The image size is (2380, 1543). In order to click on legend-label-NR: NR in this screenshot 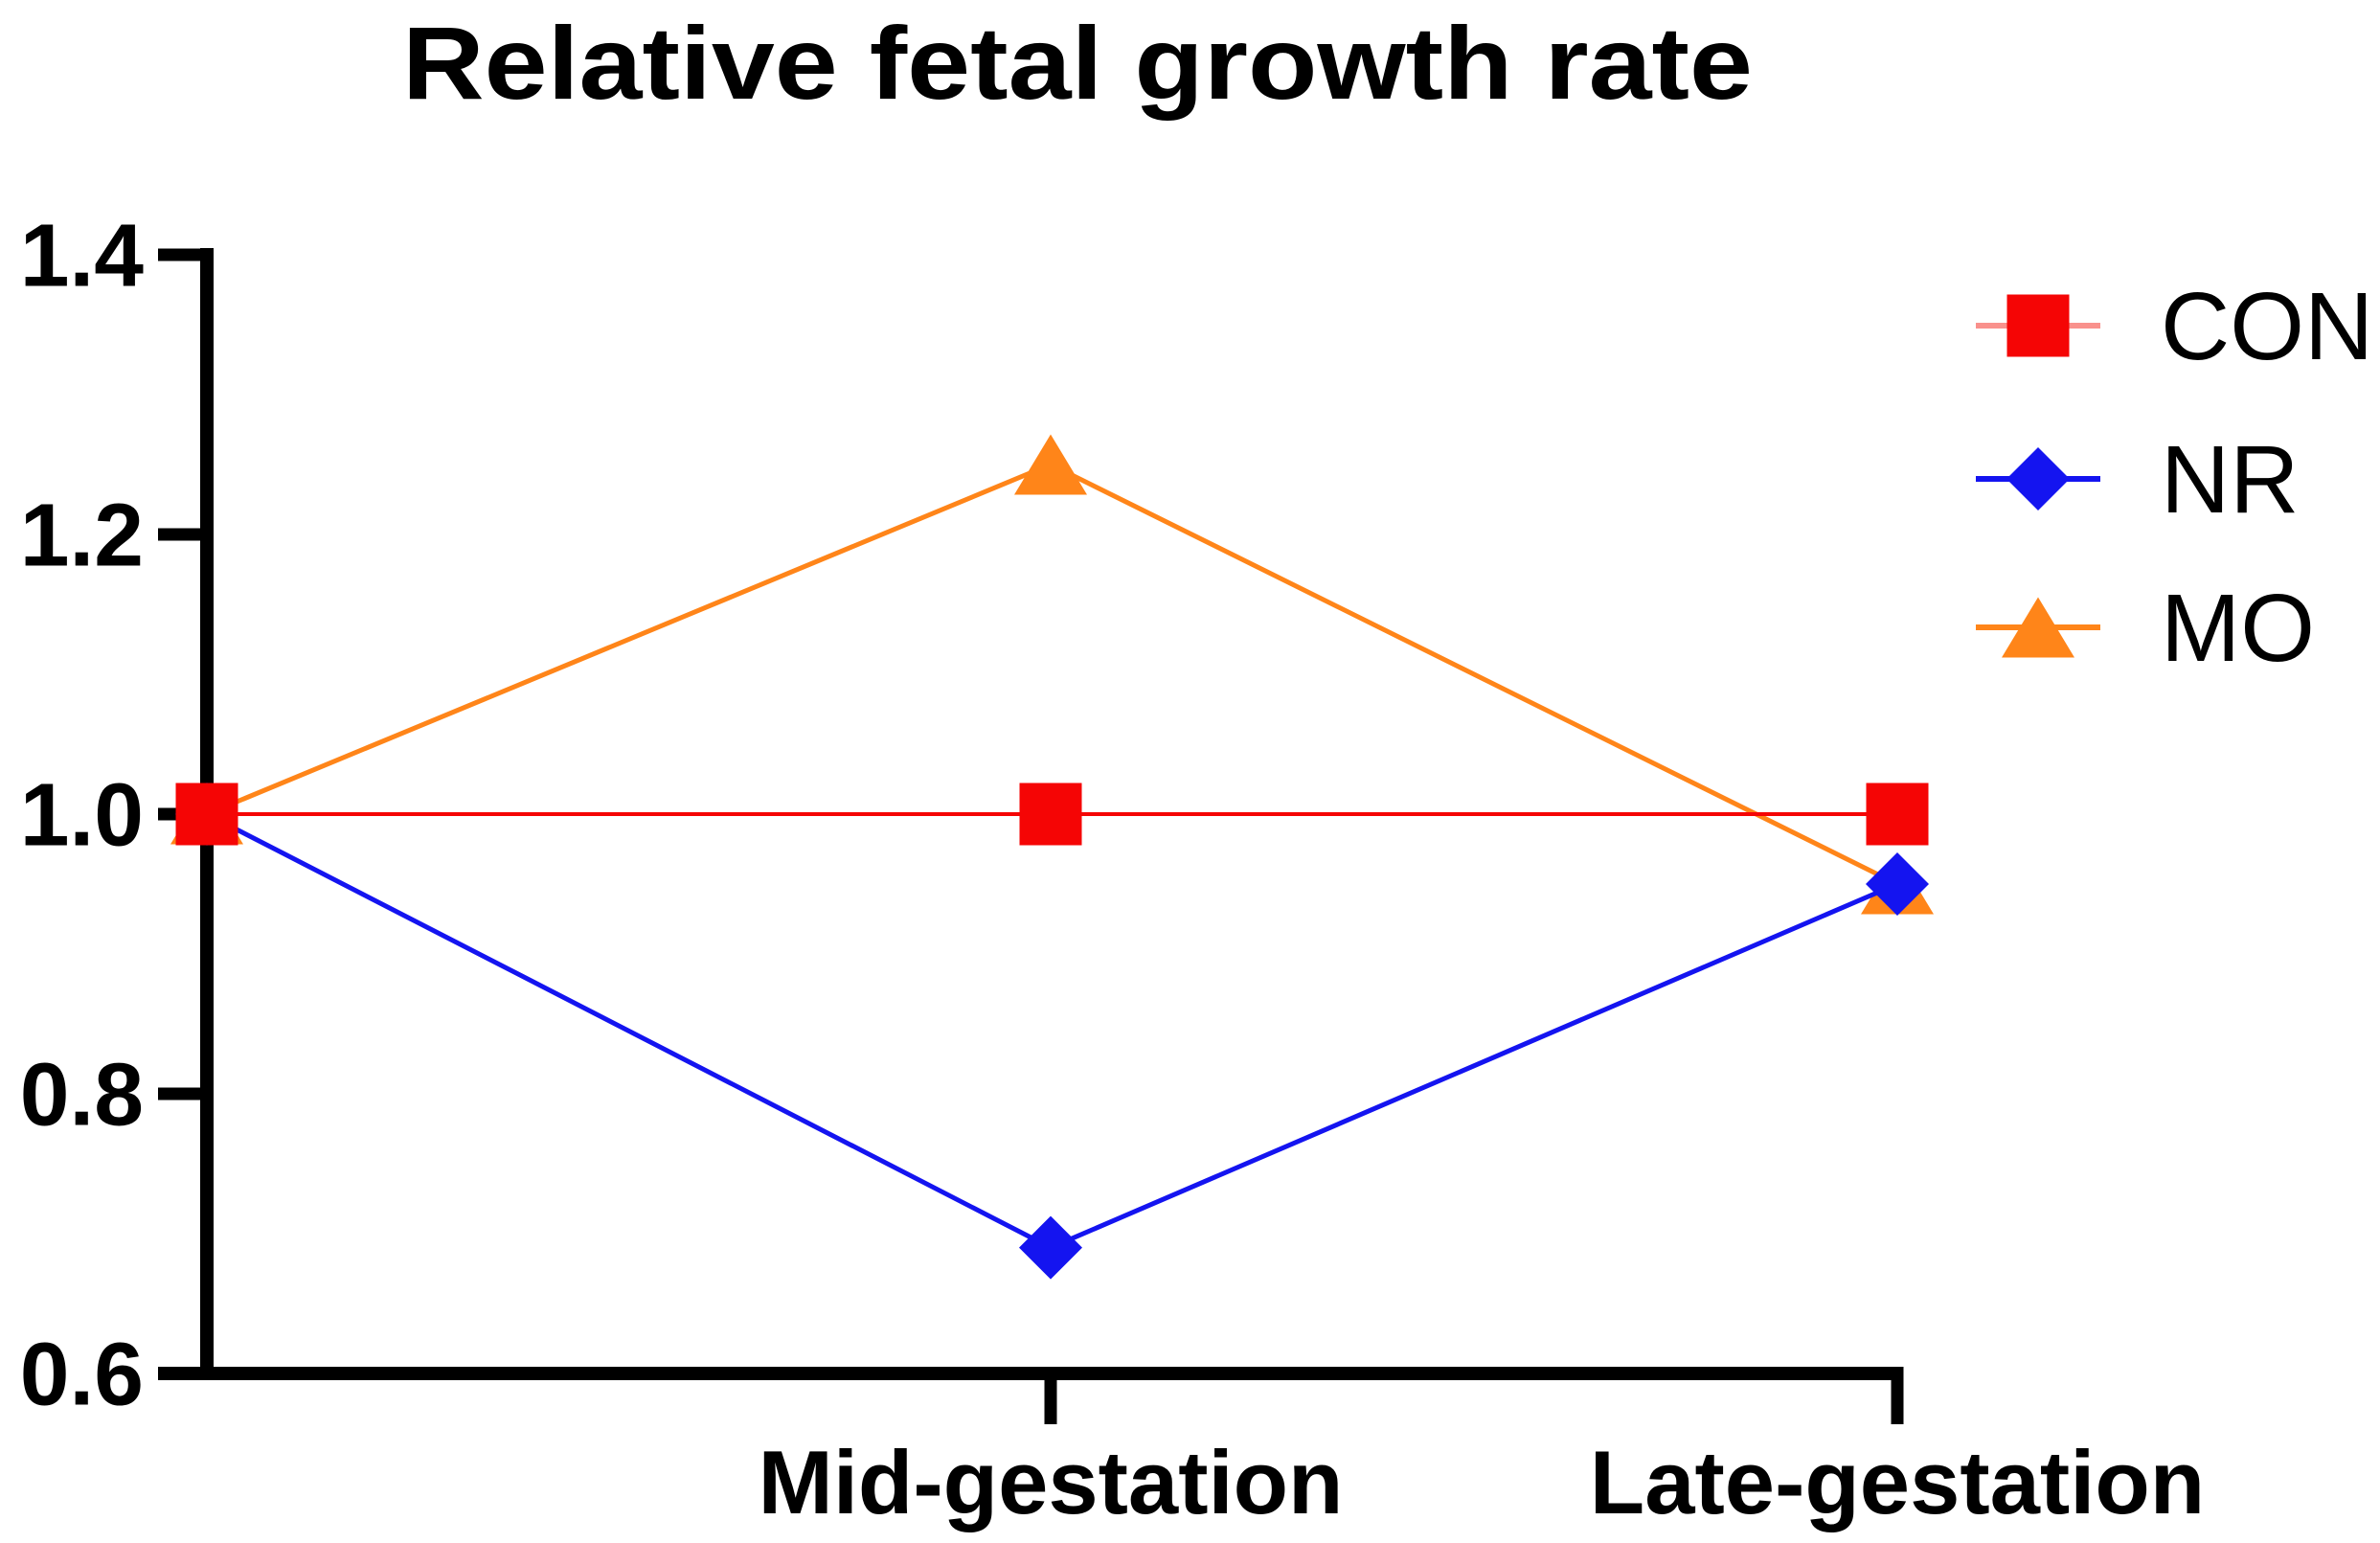, I will do `click(2230, 480)`.